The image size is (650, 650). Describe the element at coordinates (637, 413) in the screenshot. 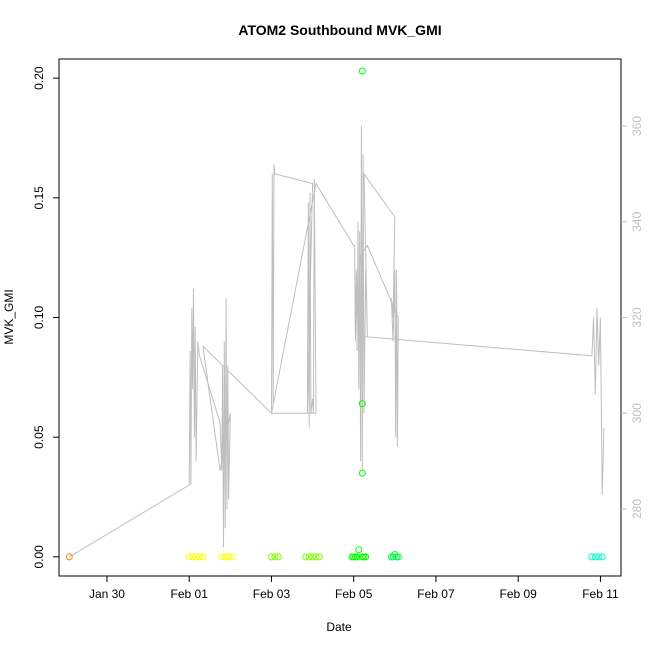

I see `y2-tick-label: 300` at that location.